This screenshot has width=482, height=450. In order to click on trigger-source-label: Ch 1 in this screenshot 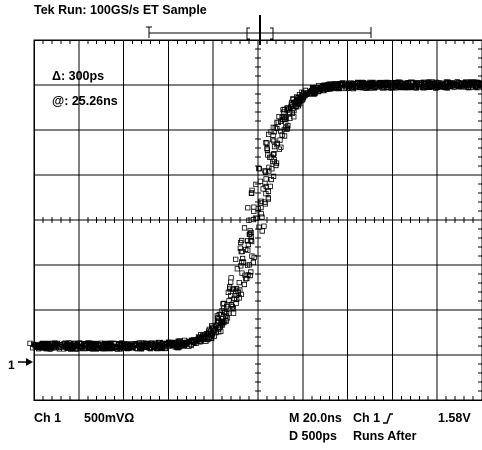, I will do `click(367, 418)`.